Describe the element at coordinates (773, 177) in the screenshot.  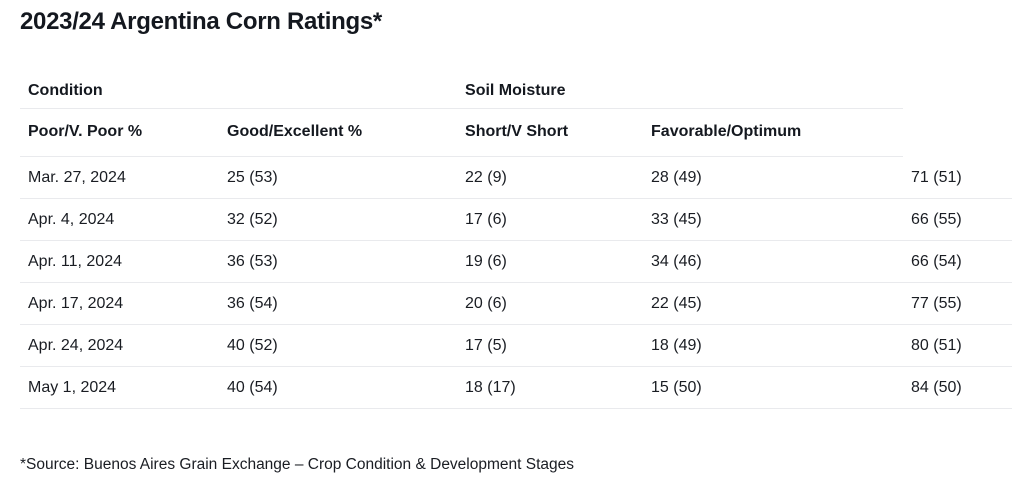
I see `table-cell: 28 (49)` at that location.